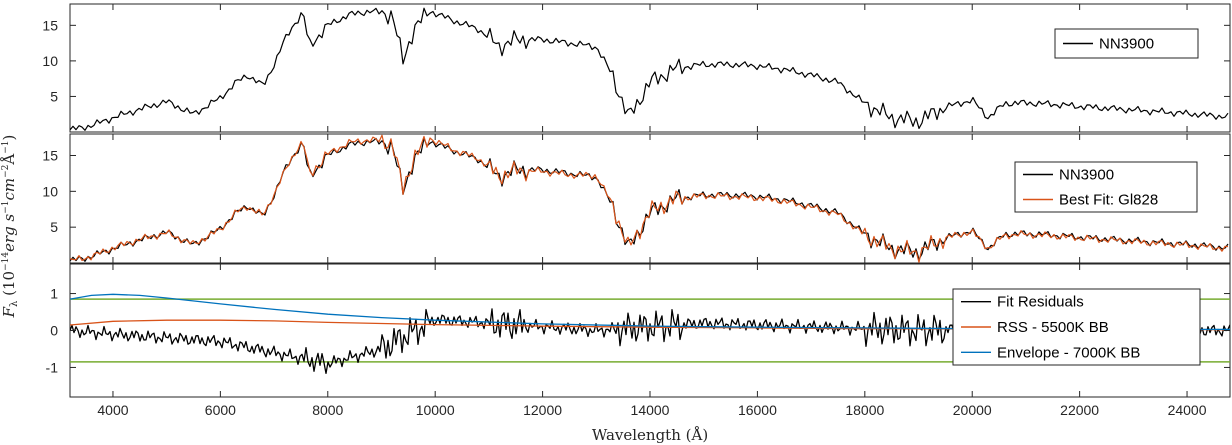 The image size is (1232, 445). Describe the element at coordinates (54, 331) in the screenshot. I see `y-tick-label: 0` at that location.